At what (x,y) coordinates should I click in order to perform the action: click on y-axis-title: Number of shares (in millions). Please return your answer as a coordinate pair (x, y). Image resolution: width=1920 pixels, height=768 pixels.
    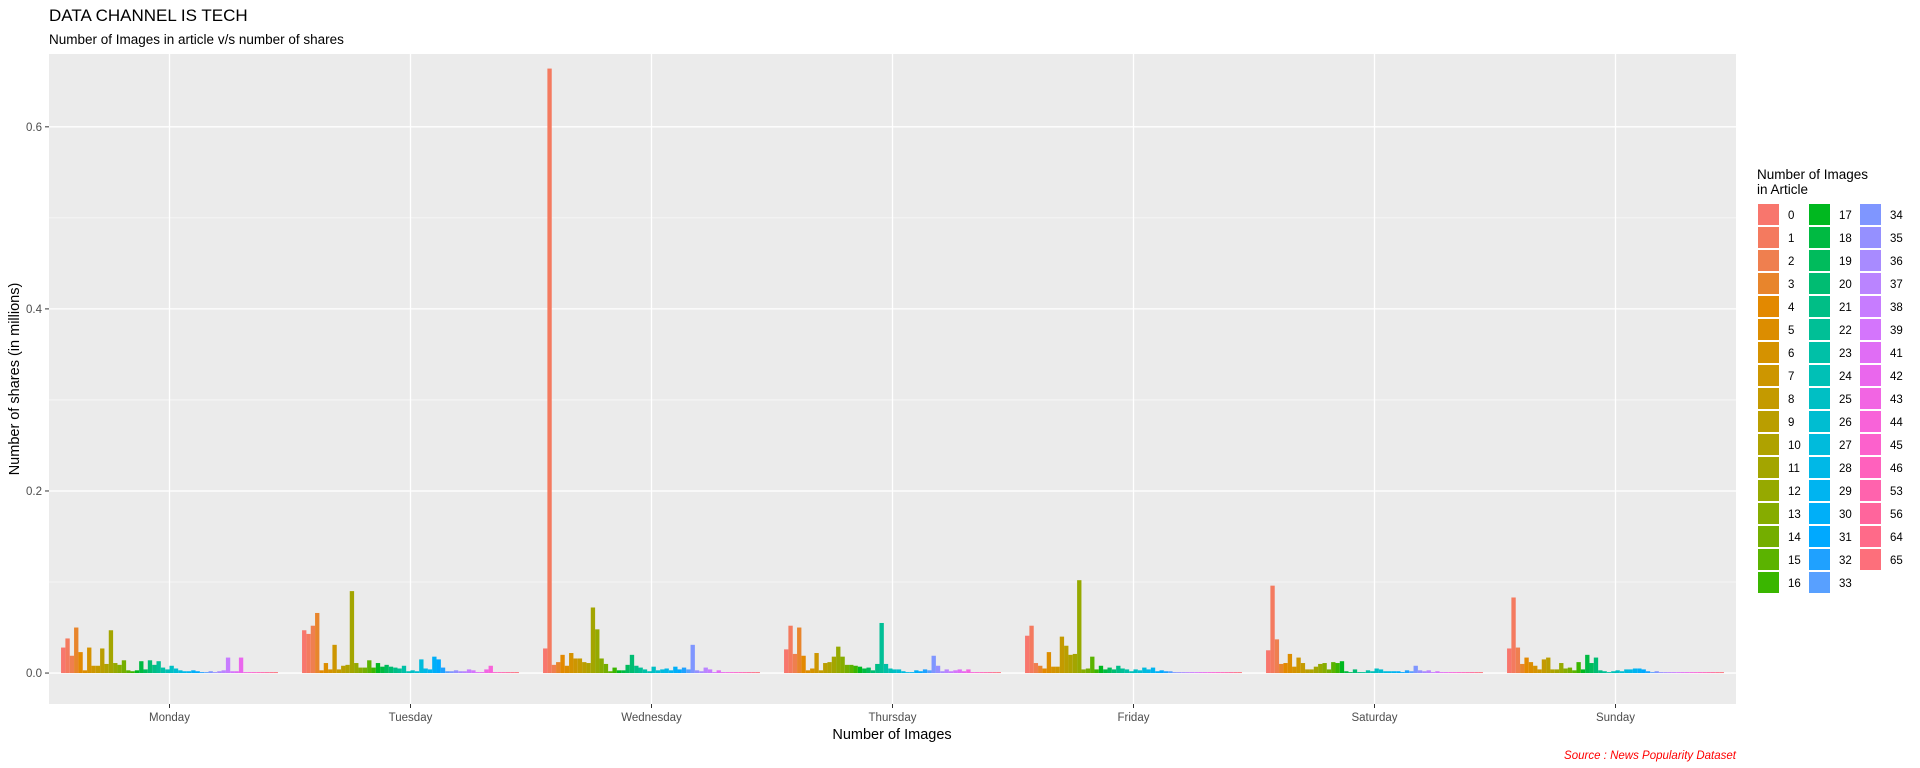
    Looking at the image, I should click on (15, 379).